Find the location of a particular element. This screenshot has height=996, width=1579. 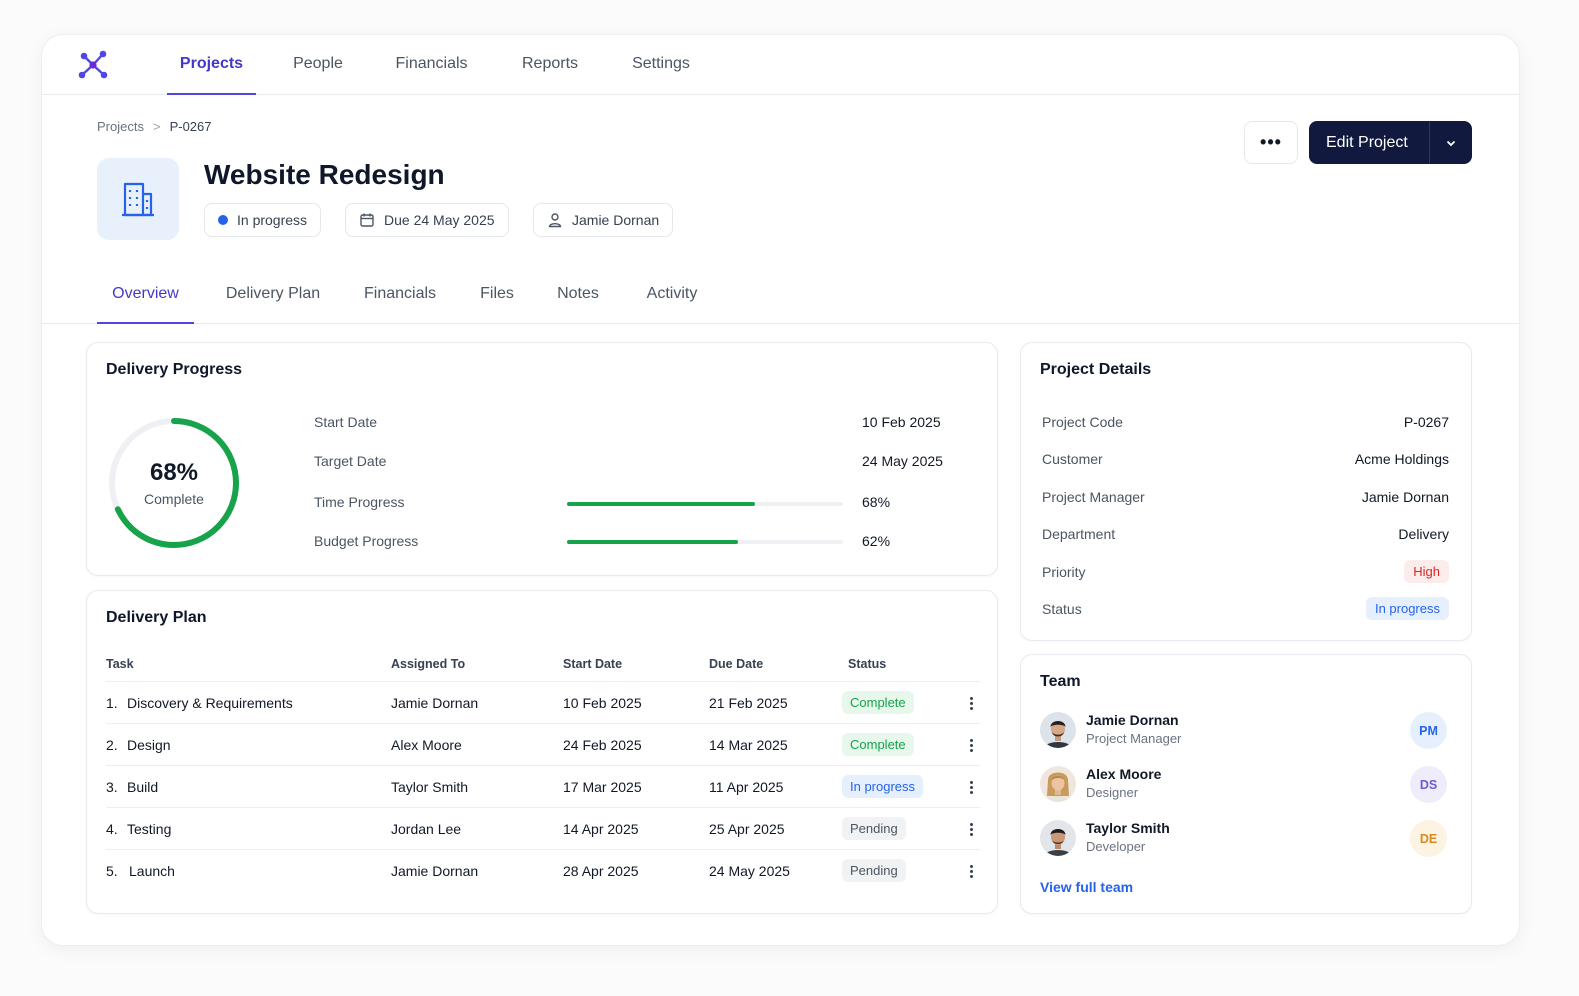

member-role: Developer is located at coordinates (1116, 846).